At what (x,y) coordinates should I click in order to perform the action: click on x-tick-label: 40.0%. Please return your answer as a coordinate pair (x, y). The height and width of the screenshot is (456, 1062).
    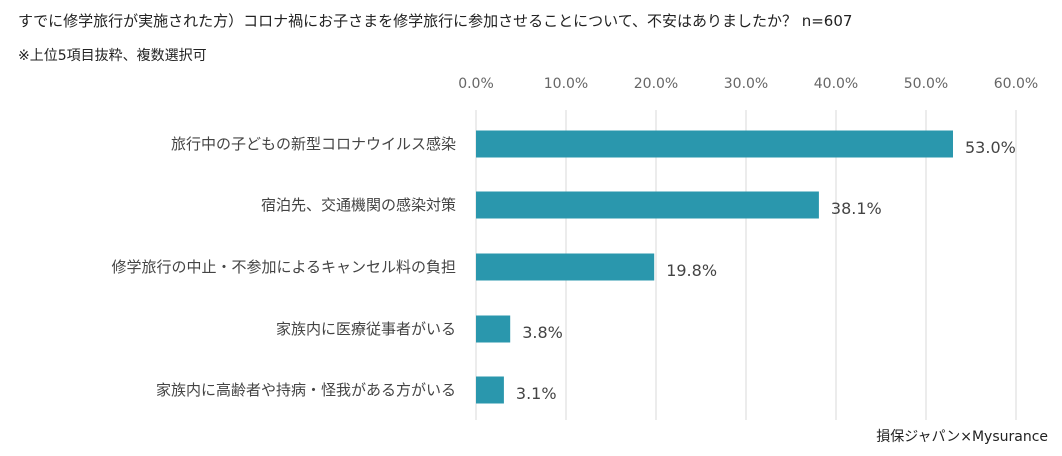
    Looking at the image, I should click on (836, 84).